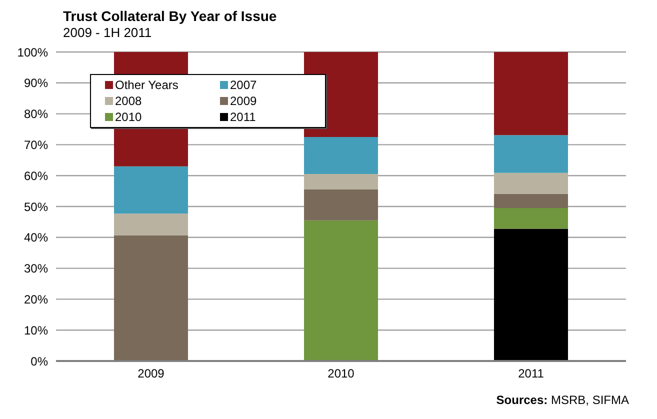 This screenshot has height=419, width=657. What do you see at coordinates (36, 175) in the screenshot?
I see `y-tick-label: 60%` at bounding box center [36, 175].